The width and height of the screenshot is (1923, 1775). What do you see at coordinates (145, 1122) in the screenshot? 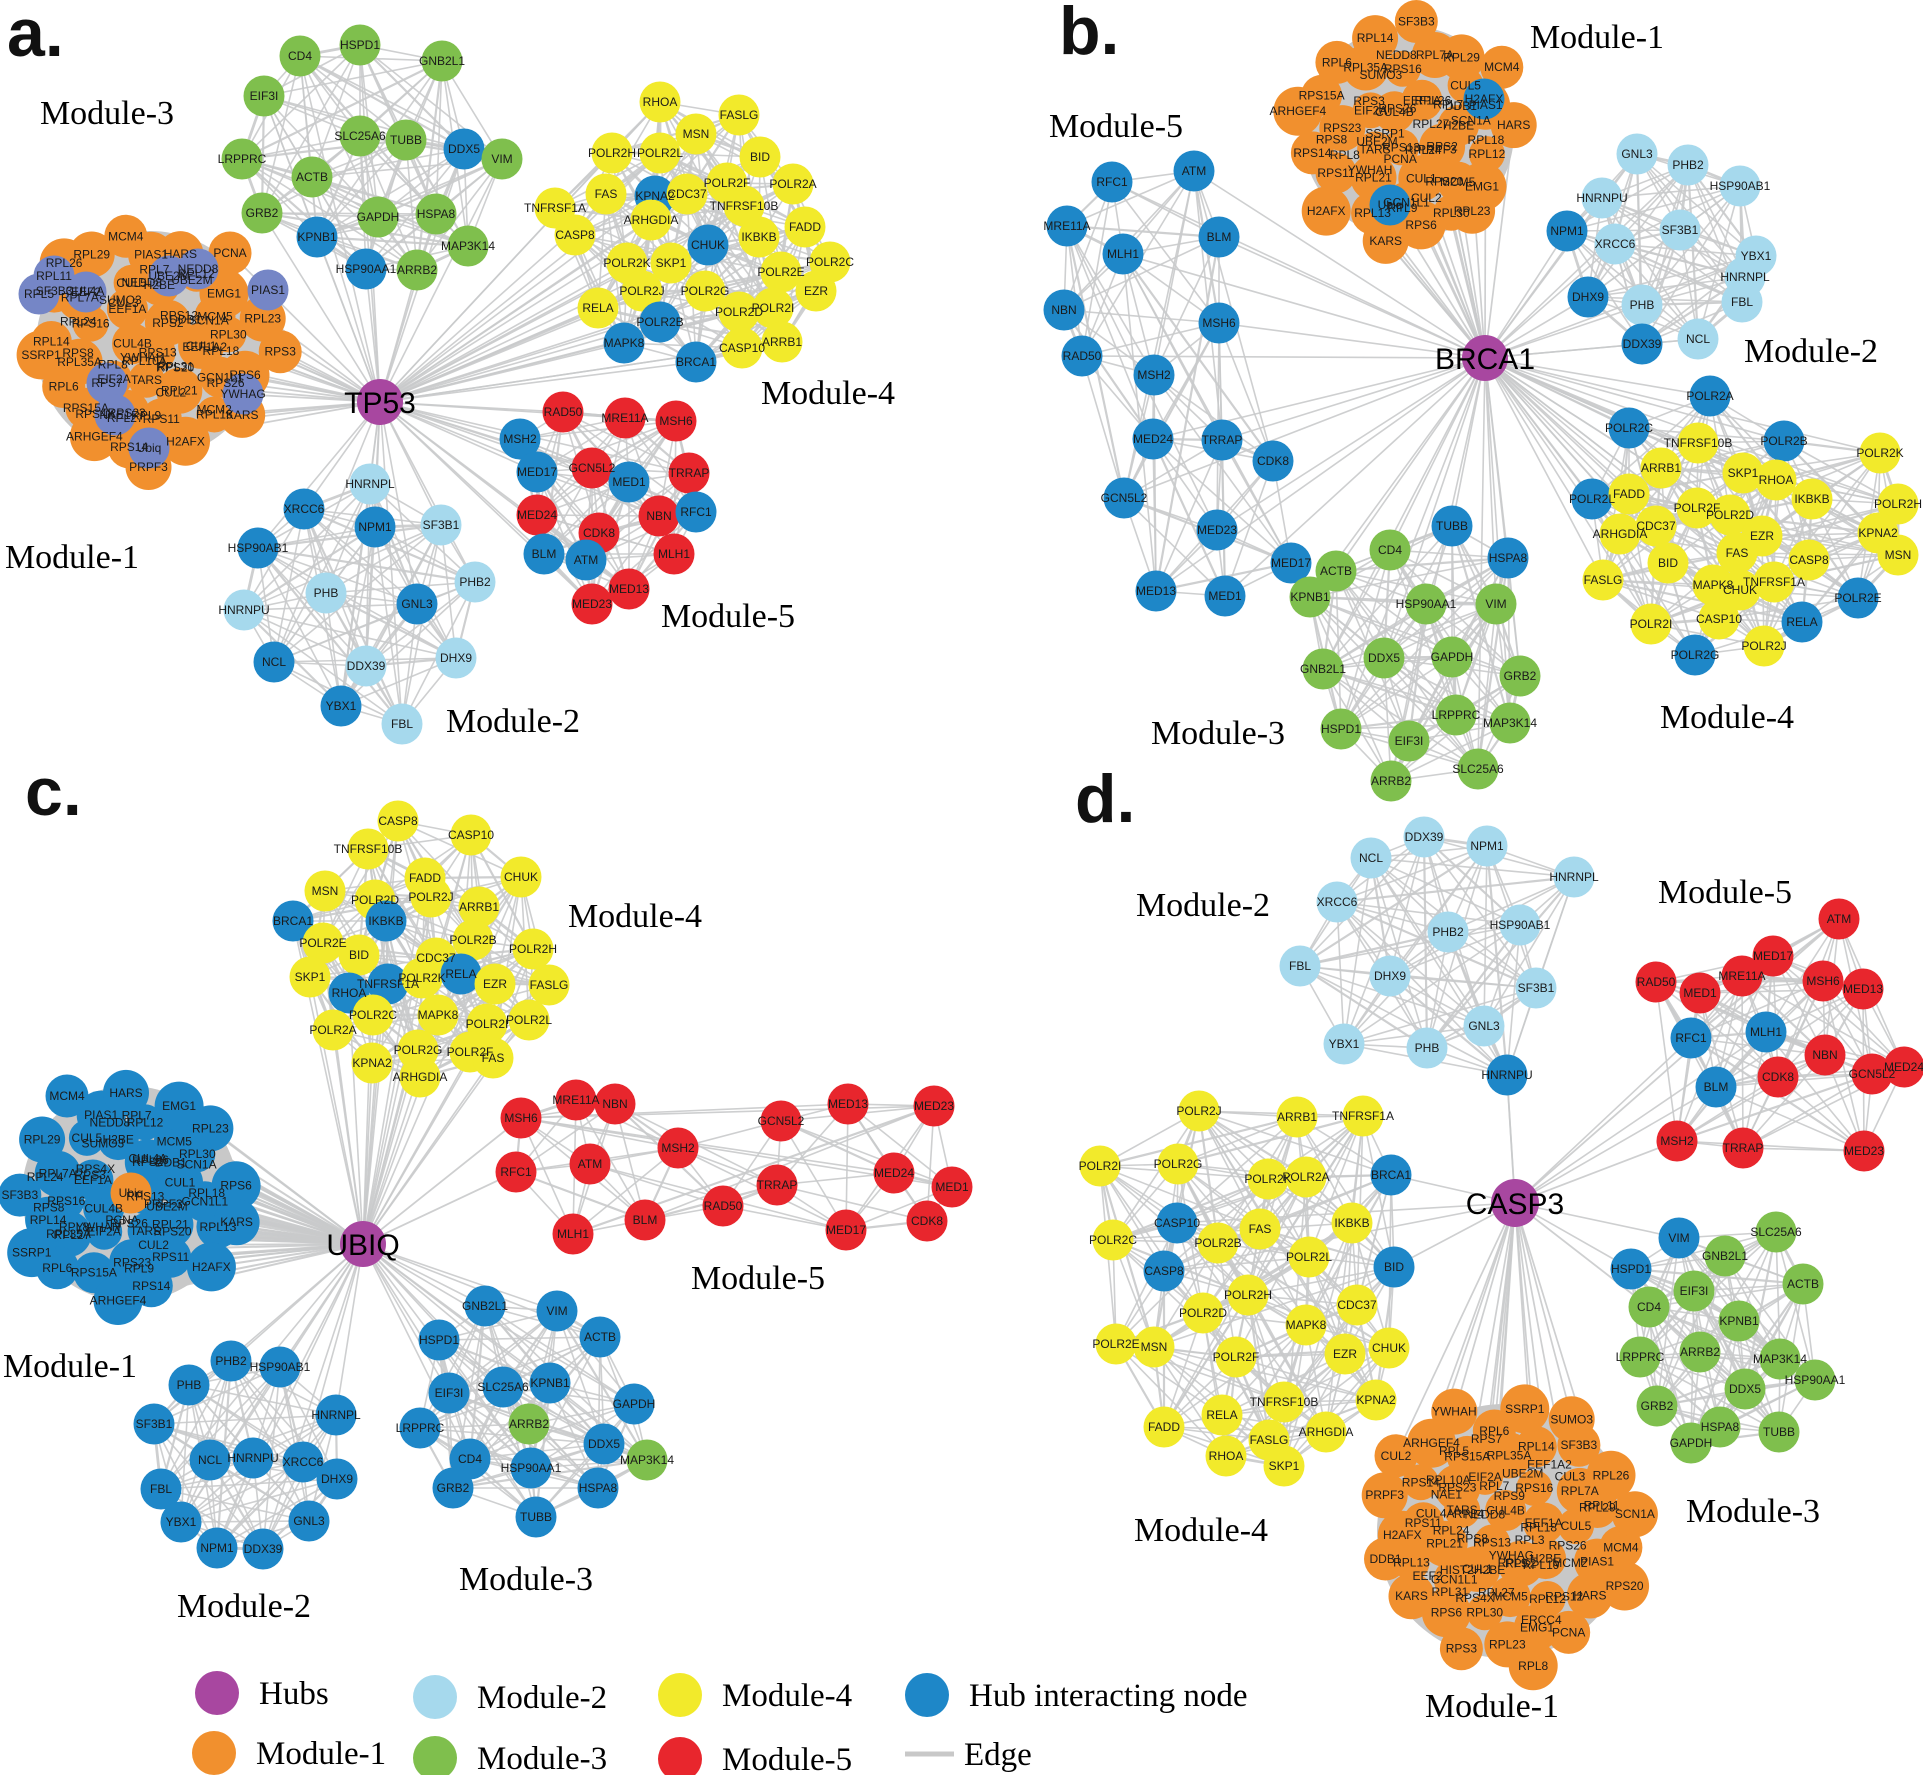
I see `svg-text: RPL12` at bounding box center [145, 1122].